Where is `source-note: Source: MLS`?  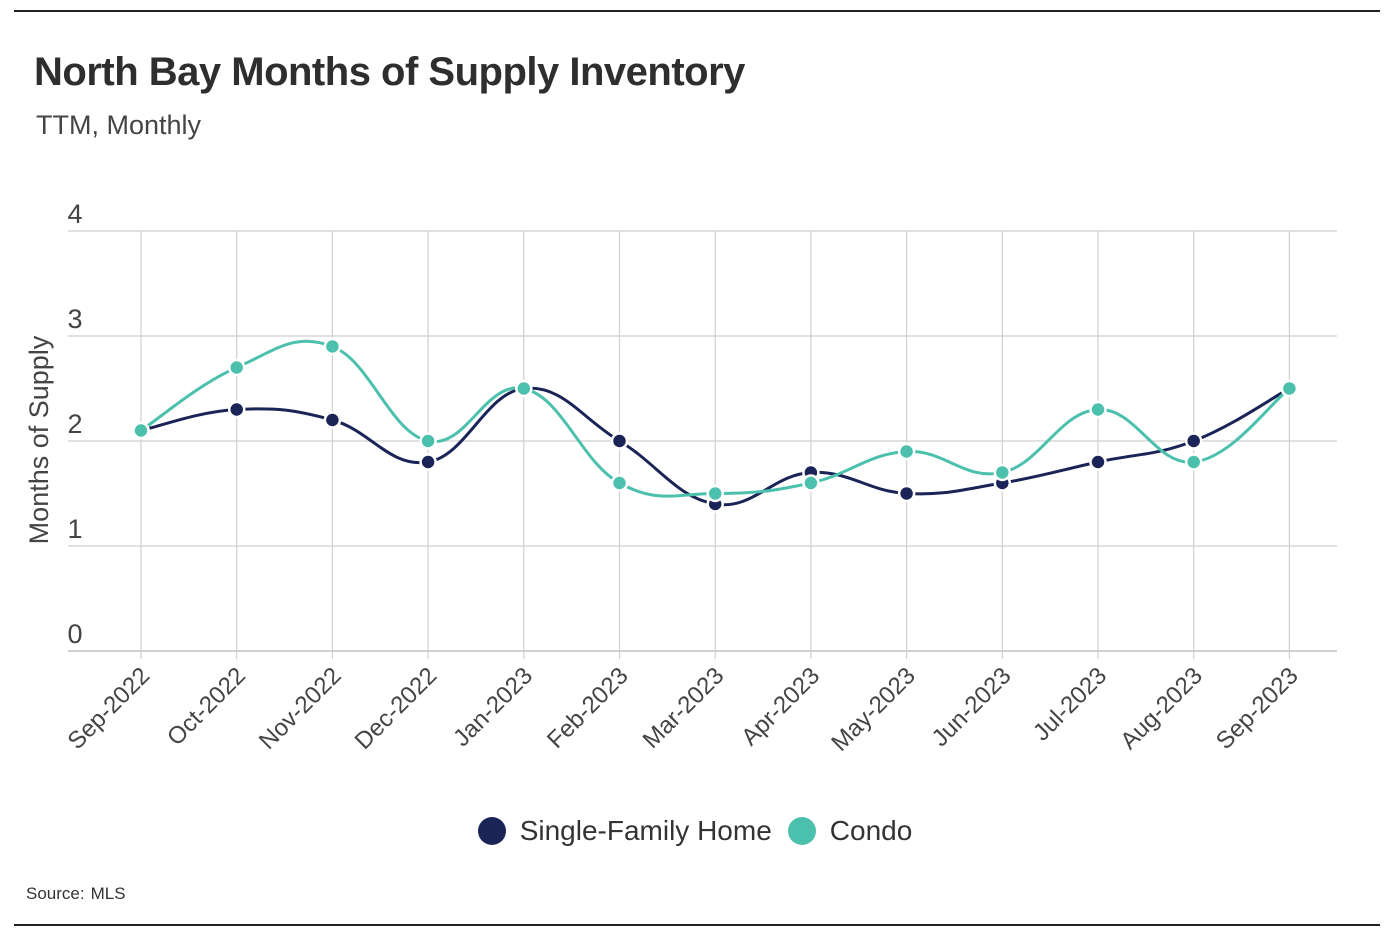
source-note: Source: MLS is located at coordinates (76, 894).